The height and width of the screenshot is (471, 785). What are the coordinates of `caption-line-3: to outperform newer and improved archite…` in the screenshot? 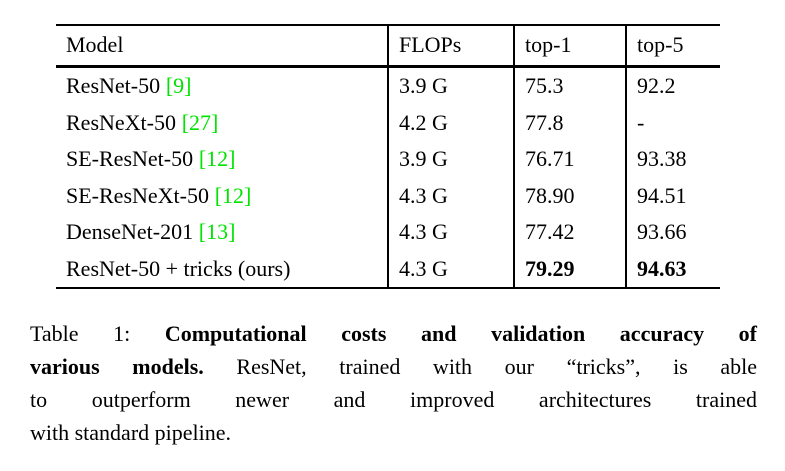 It's located at (393, 399).